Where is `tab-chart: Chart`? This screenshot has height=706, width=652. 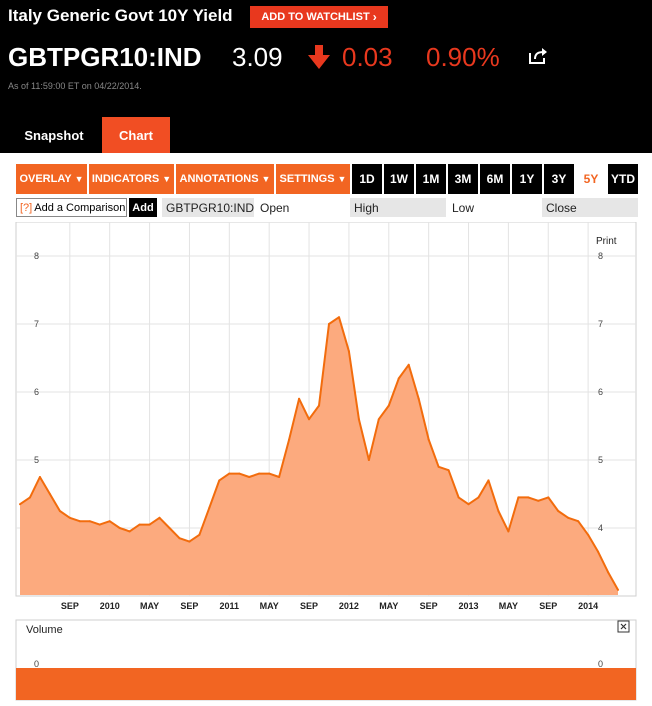 tab-chart: Chart is located at coordinates (136, 135).